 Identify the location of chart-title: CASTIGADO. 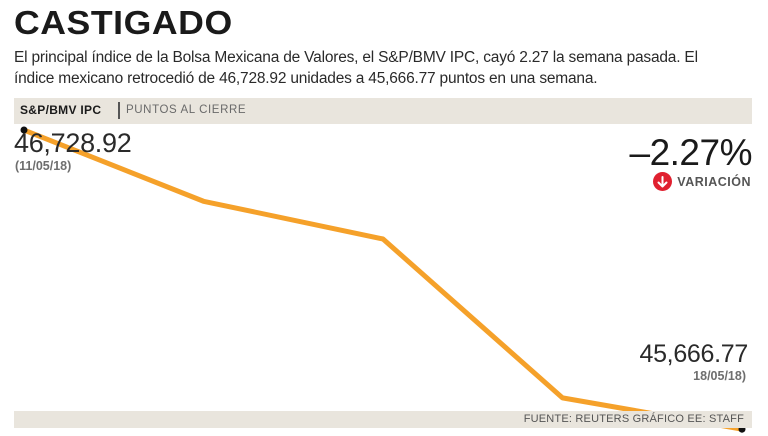
(123, 22).